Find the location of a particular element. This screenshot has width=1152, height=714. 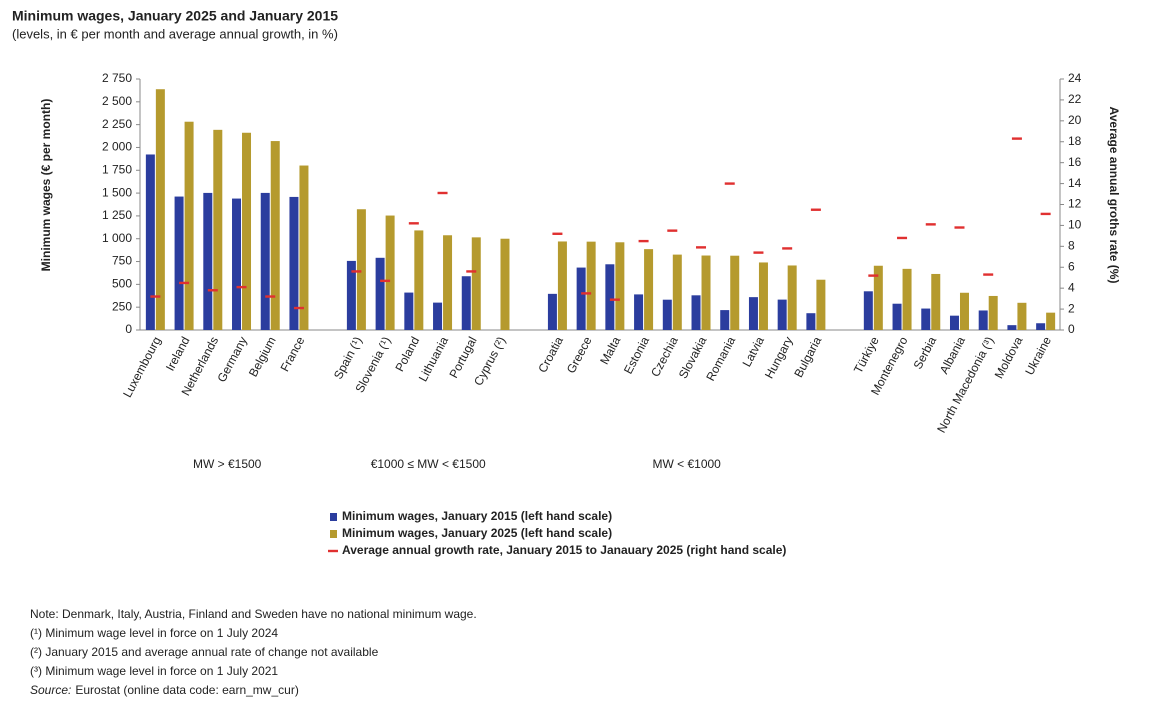

x-tick-label: Estonia is located at coordinates (636, 355).